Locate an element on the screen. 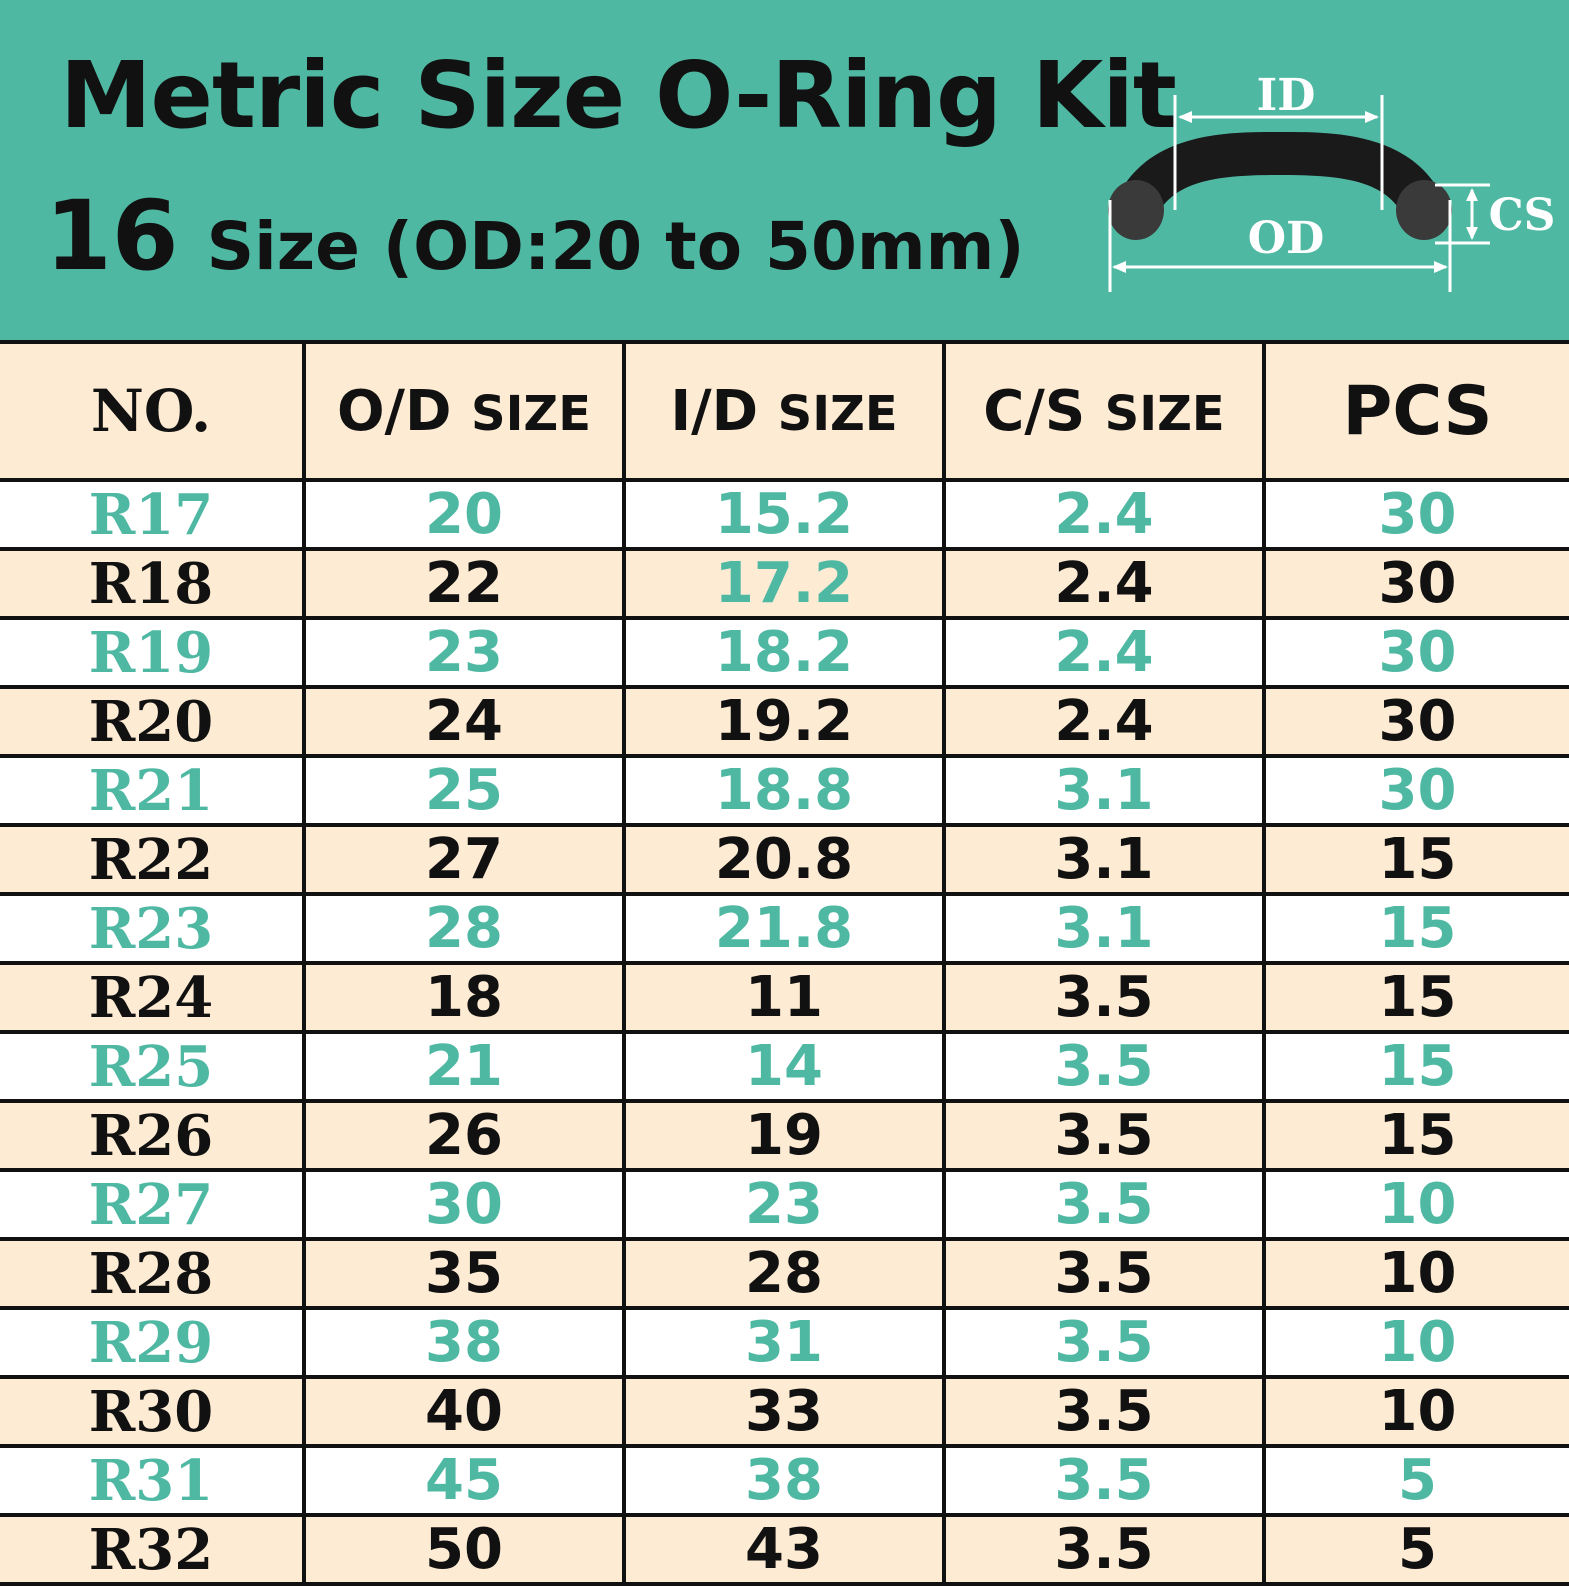 The width and height of the screenshot is (1569, 1586). table-row: R25 21 14 3.5 15 is located at coordinates (784, 1066).